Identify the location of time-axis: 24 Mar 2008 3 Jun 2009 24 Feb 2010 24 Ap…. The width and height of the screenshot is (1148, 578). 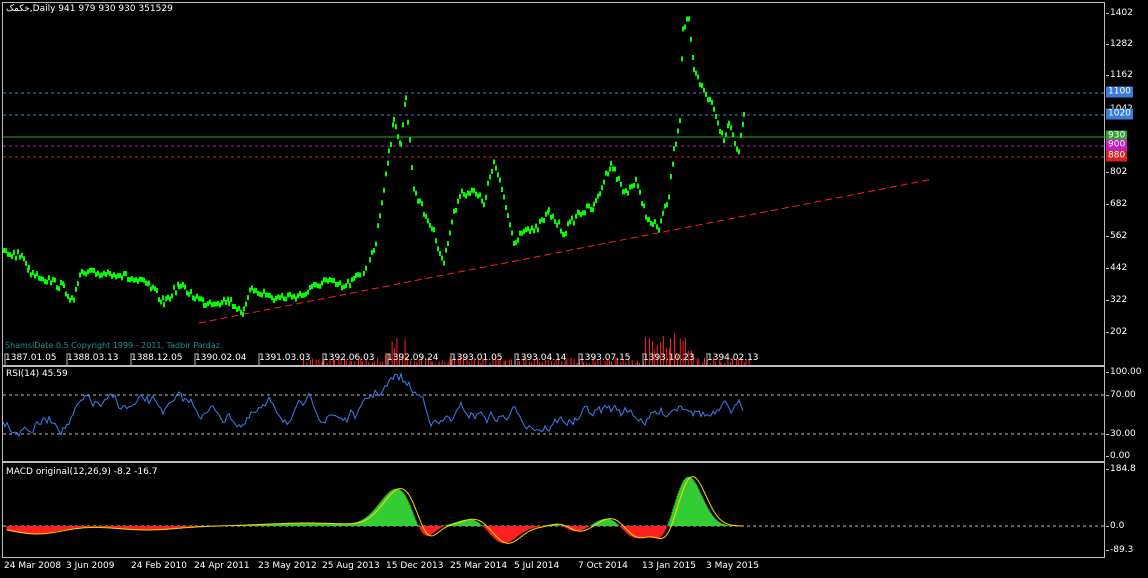
(553, 568).